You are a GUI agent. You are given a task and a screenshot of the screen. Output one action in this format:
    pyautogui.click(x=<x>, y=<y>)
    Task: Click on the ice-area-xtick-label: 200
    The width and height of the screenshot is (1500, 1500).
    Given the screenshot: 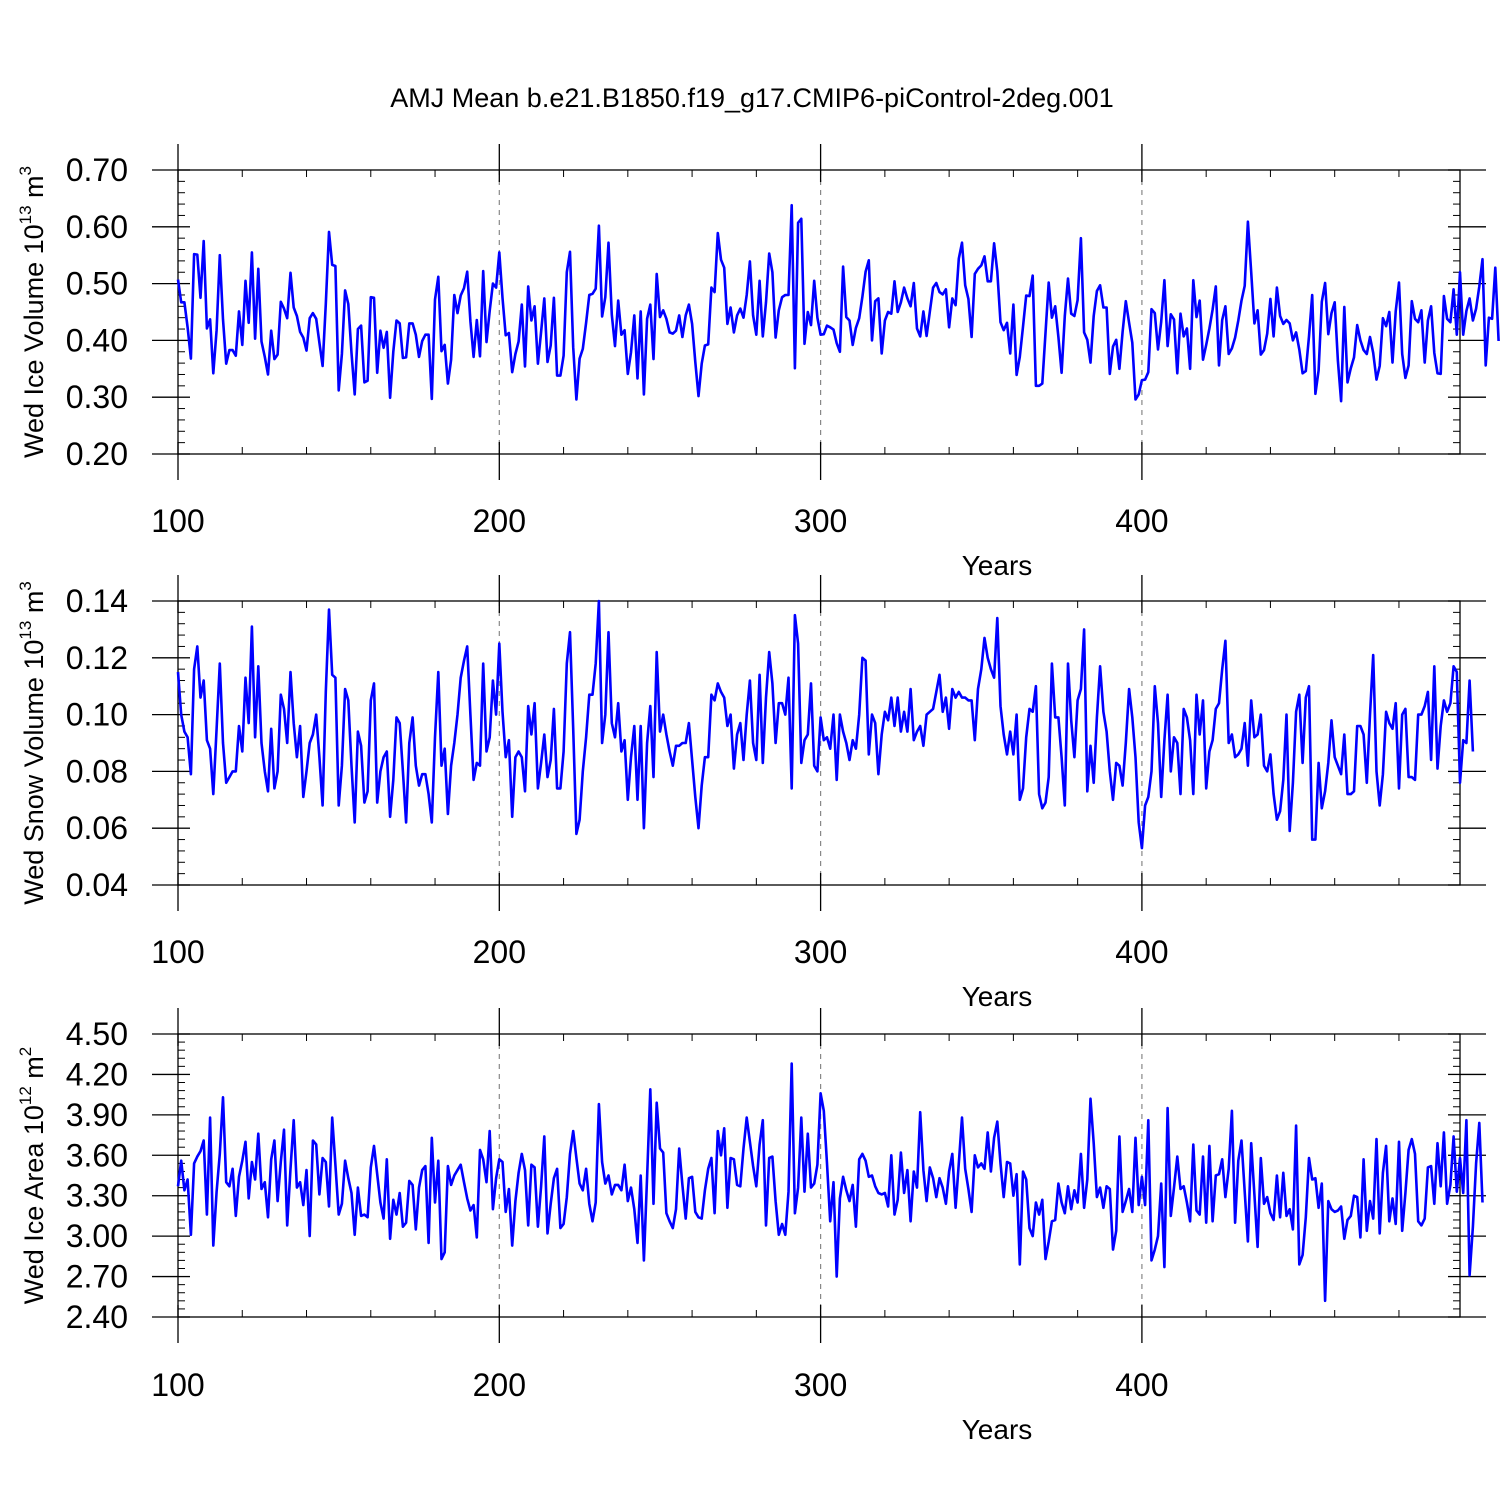 What is the action you would take?
    pyautogui.click(x=499, y=1385)
    